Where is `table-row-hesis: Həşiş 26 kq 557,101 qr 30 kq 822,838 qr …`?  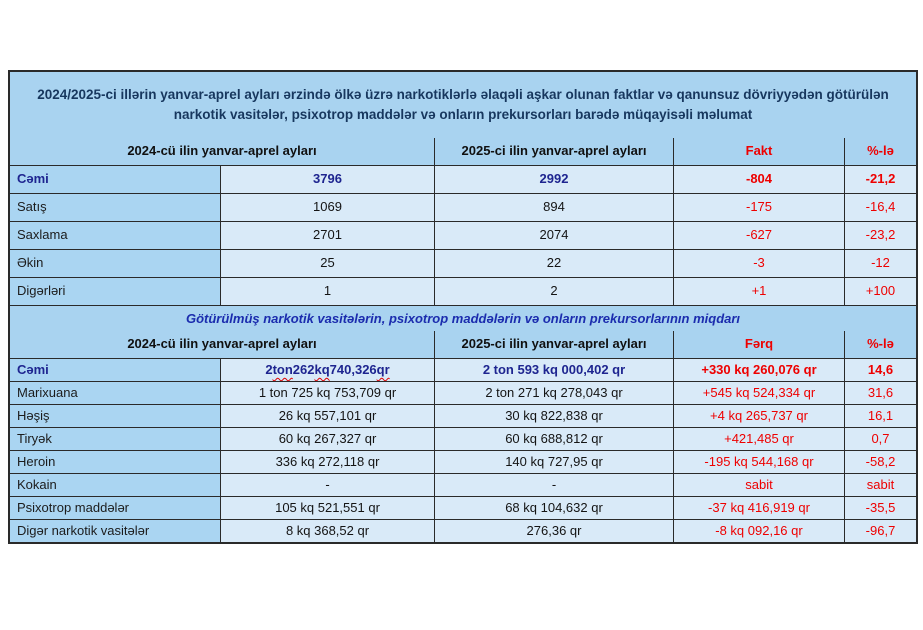 table-row-hesis: Həşiş 26 kq 557,101 qr 30 kq 822,838 qr … is located at coordinates (463, 415).